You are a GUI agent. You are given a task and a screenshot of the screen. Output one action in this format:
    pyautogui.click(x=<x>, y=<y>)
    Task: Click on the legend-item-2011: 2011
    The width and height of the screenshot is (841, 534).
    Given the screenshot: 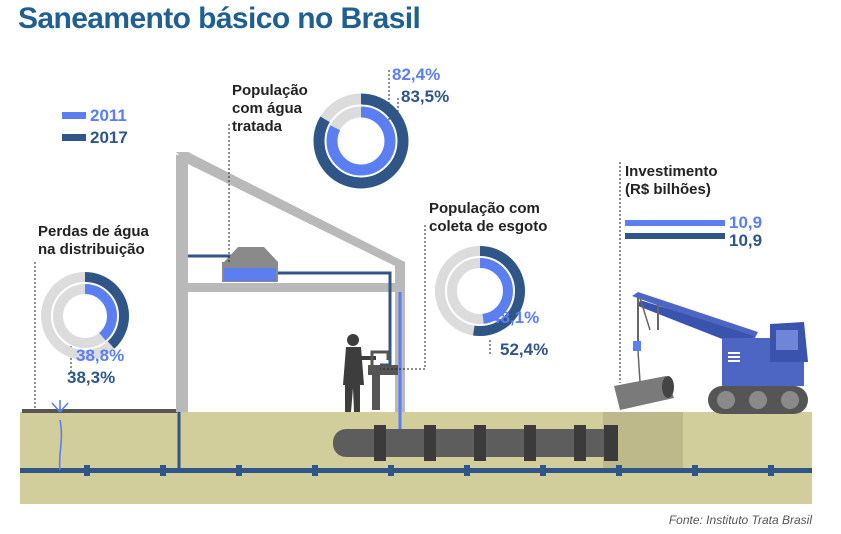 What is the action you would take?
    pyautogui.click(x=95, y=115)
    